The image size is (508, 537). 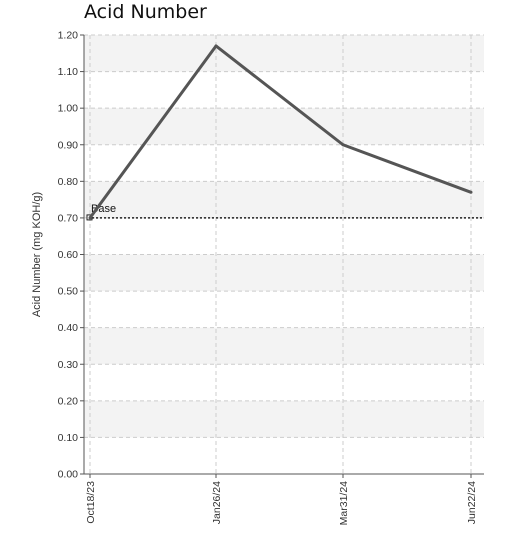 What do you see at coordinates (37, 254) in the screenshot?
I see `y-axis-title: Acid Number (mg KOH/g)` at bounding box center [37, 254].